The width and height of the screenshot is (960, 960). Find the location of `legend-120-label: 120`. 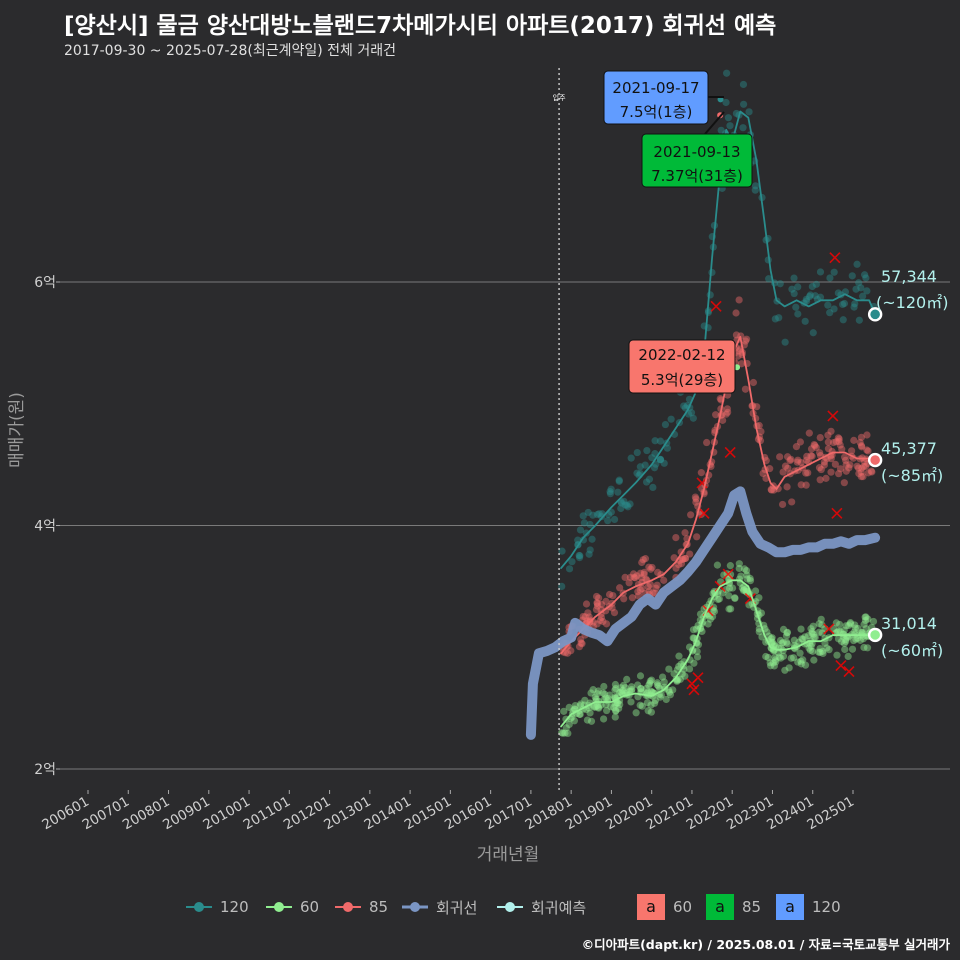

legend-120-label: 120 is located at coordinates (234, 907).